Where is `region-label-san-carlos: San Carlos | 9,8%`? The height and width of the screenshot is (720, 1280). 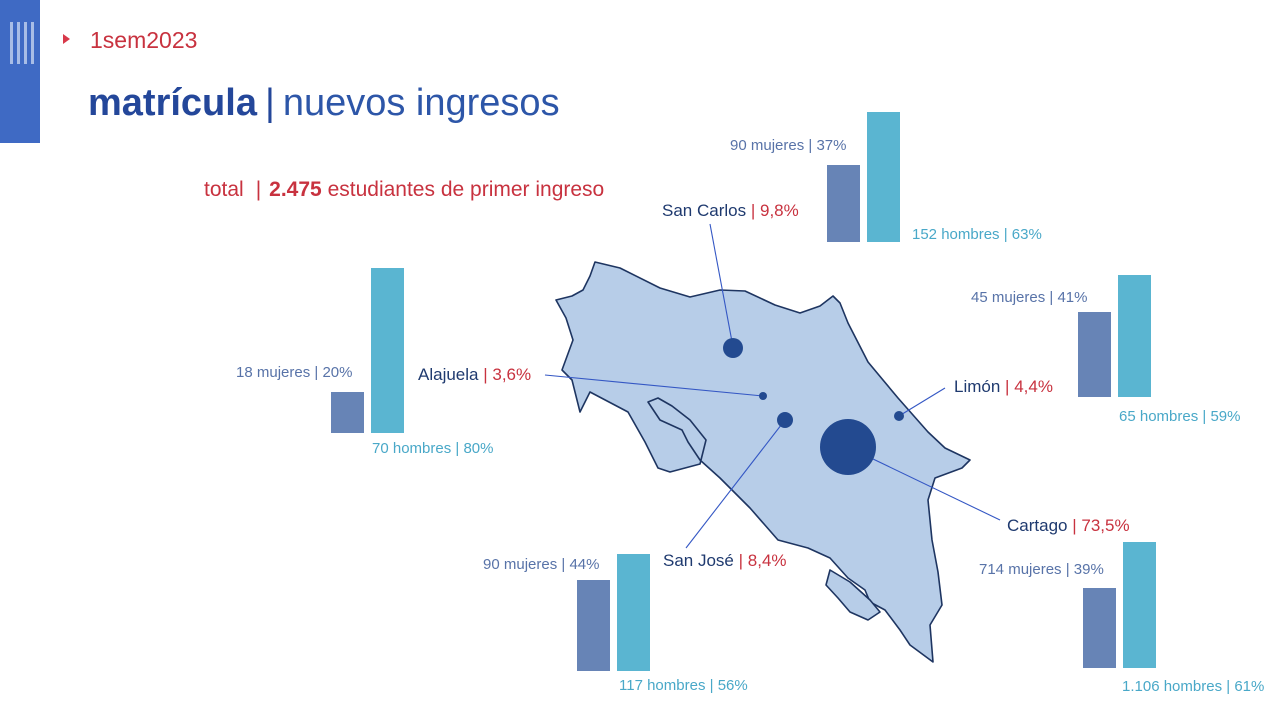 region-label-san-carlos: San Carlos | 9,8% is located at coordinates (730, 210).